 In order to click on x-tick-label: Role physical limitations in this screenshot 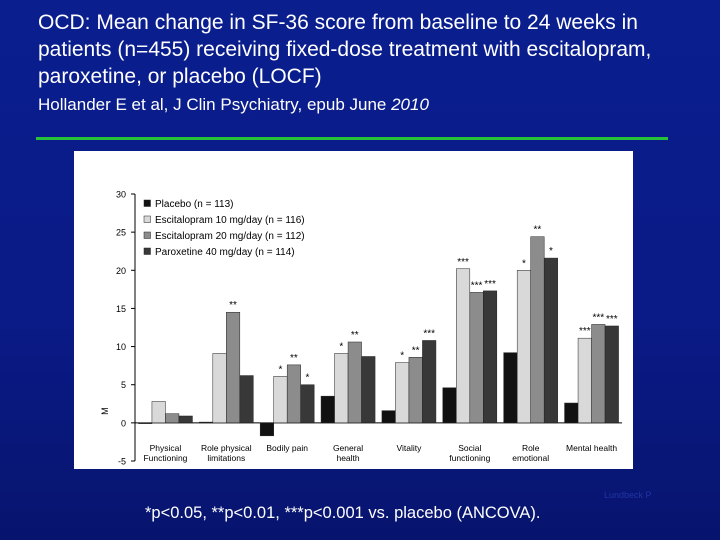, I will do `click(226, 453)`.